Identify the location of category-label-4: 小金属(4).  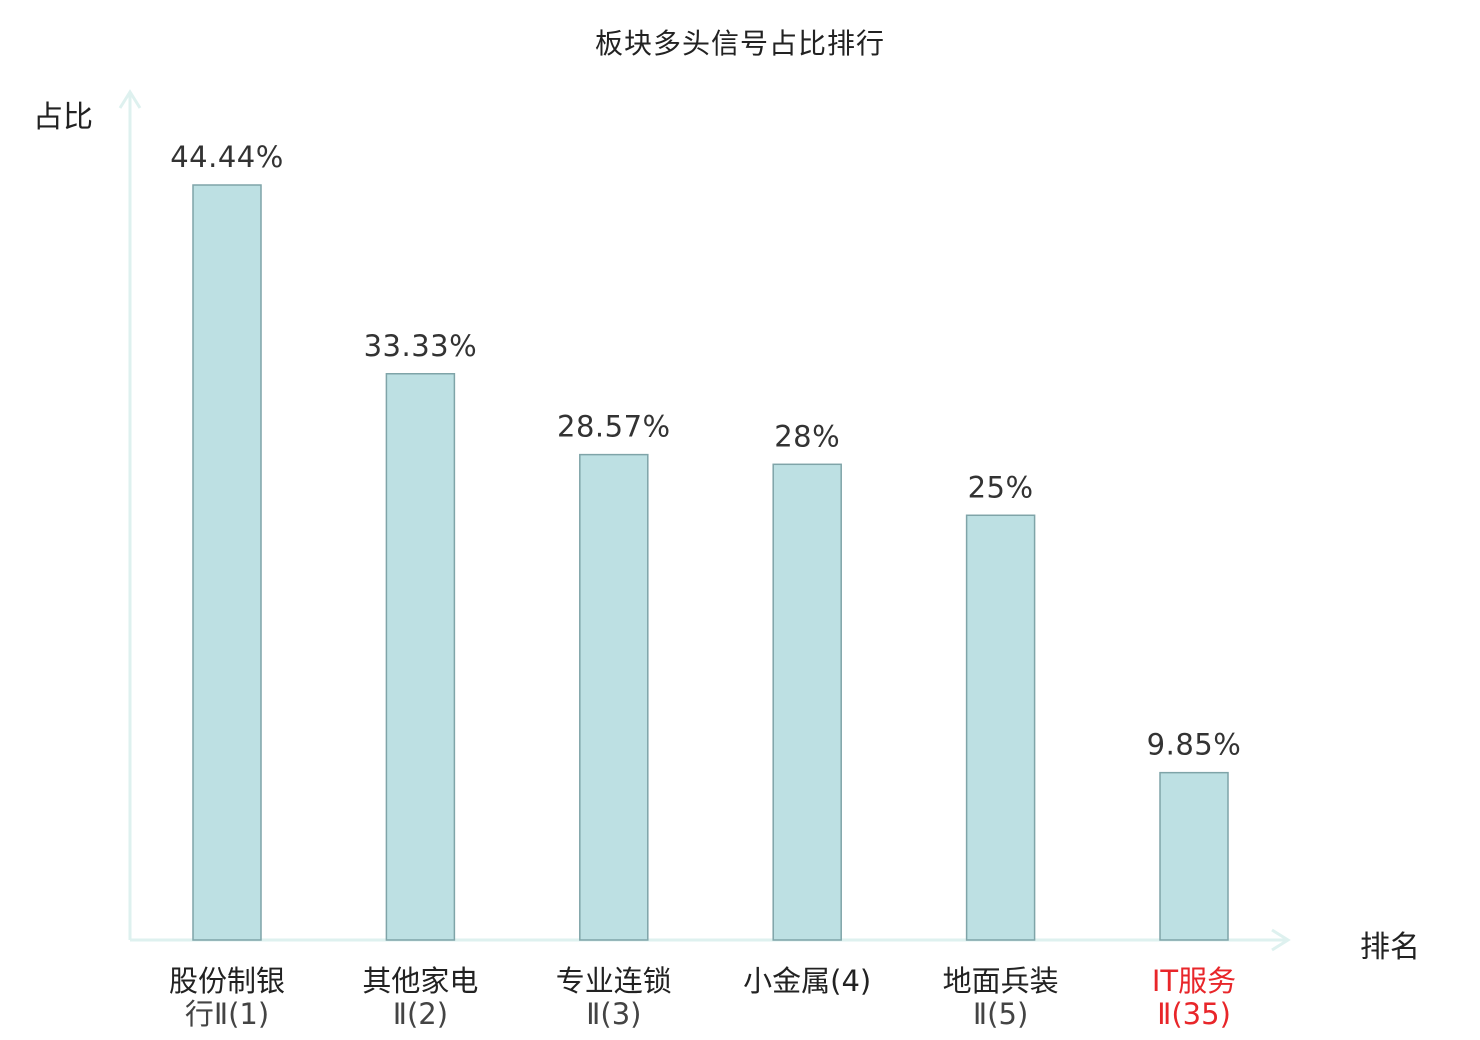
(807, 981).